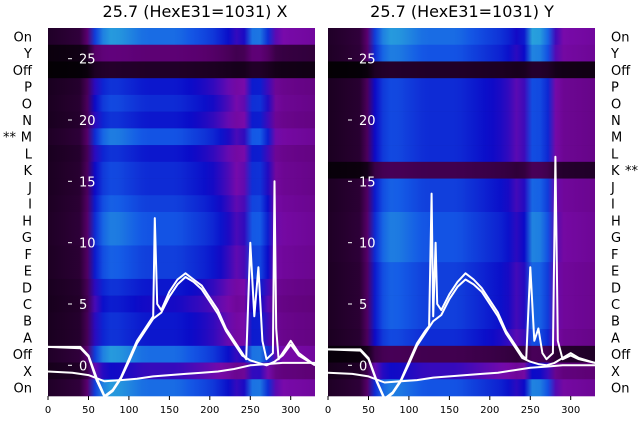 This screenshot has width=640, height=440. I want to click on row-label: D, so click(616, 288).